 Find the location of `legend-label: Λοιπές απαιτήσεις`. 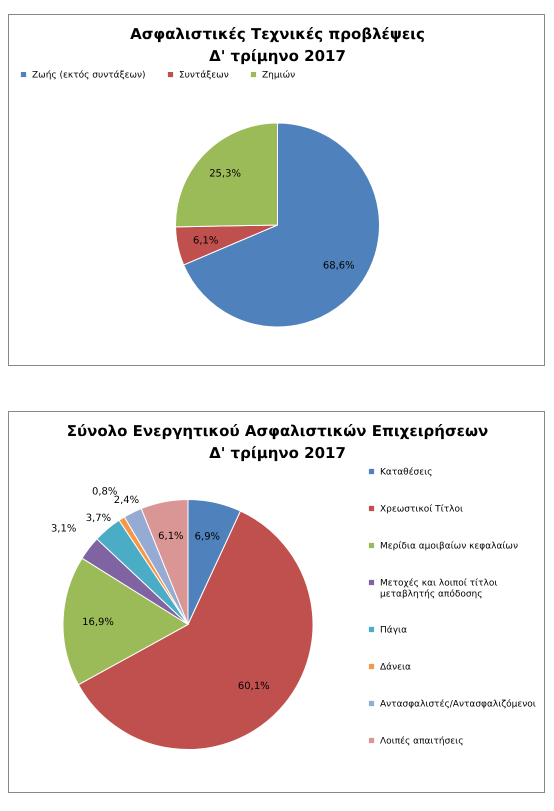

legend-label: Λοιπές απαιτήσεις is located at coordinates (422, 741).